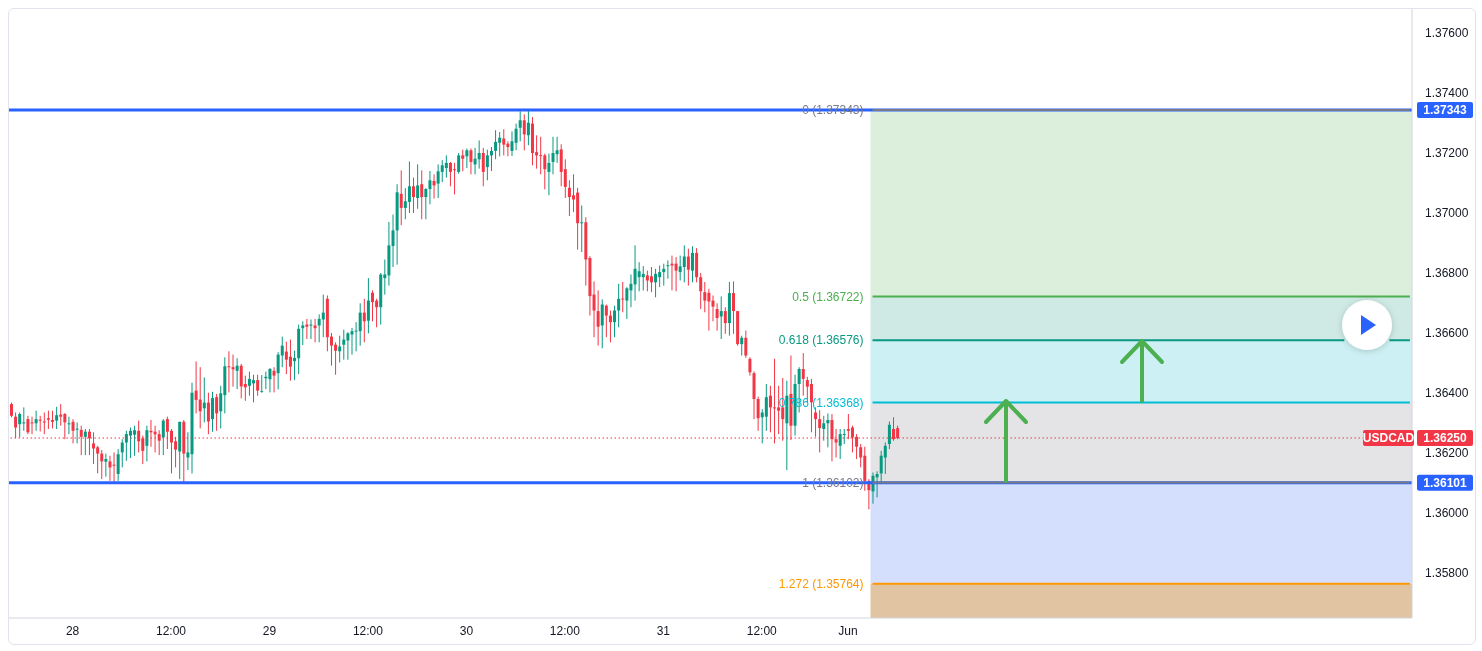 This screenshot has height=651, width=1482. What do you see at coordinates (1447, 333) in the screenshot?
I see `y-tick-label: 1.36600` at bounding box center [1447, 333].